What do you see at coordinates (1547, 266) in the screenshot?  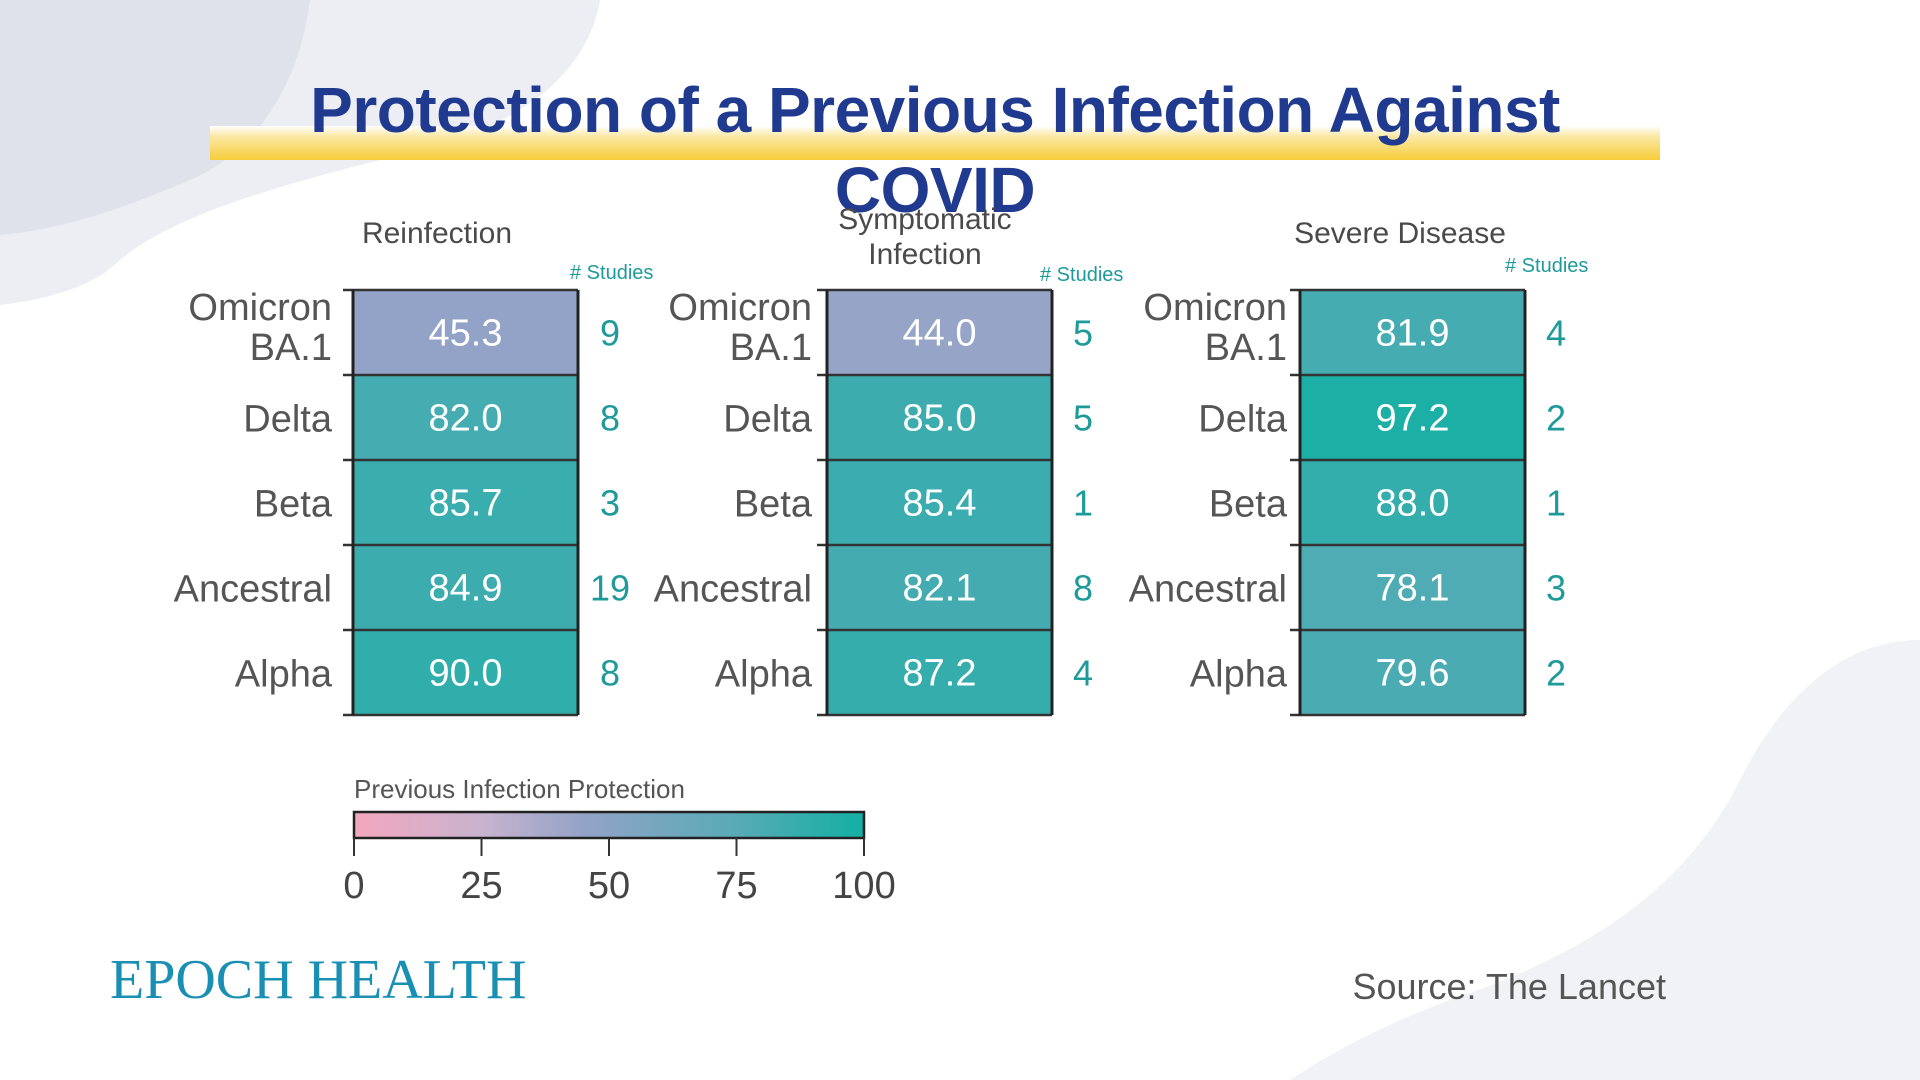 I see `studies-label-severe: # Studies` at bounding box center [1547, 266].